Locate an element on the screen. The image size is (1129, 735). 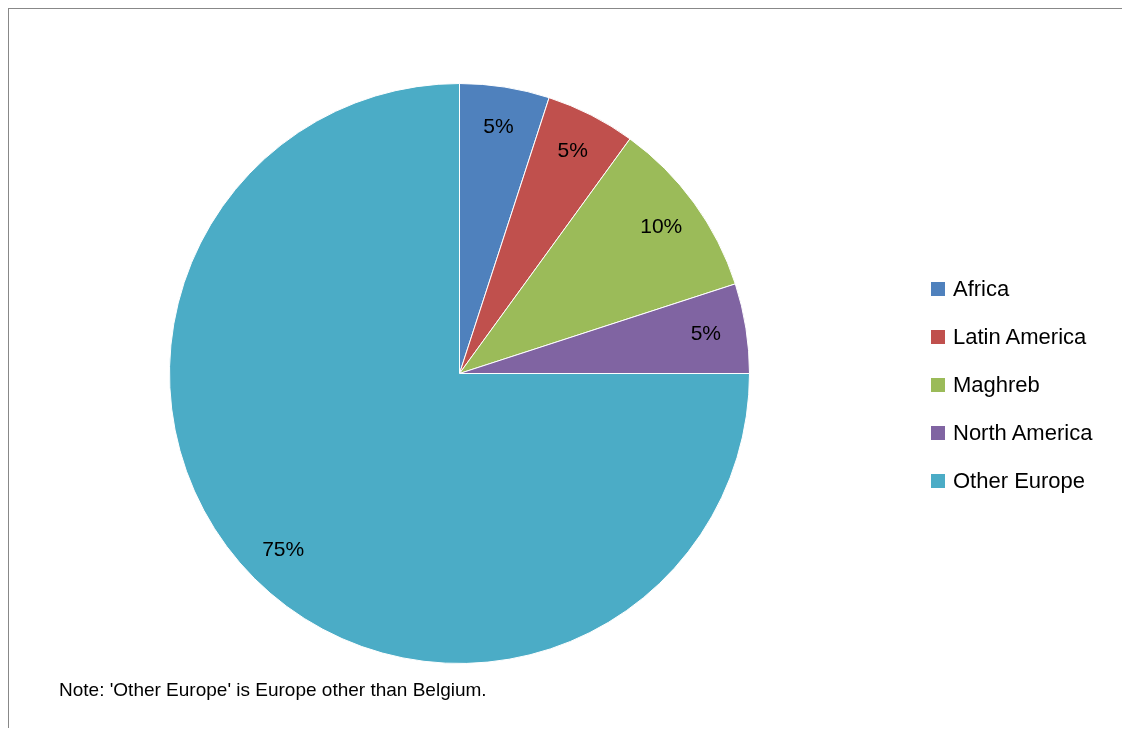
legend-label: Latin America is located at coordinates (1020, 337).